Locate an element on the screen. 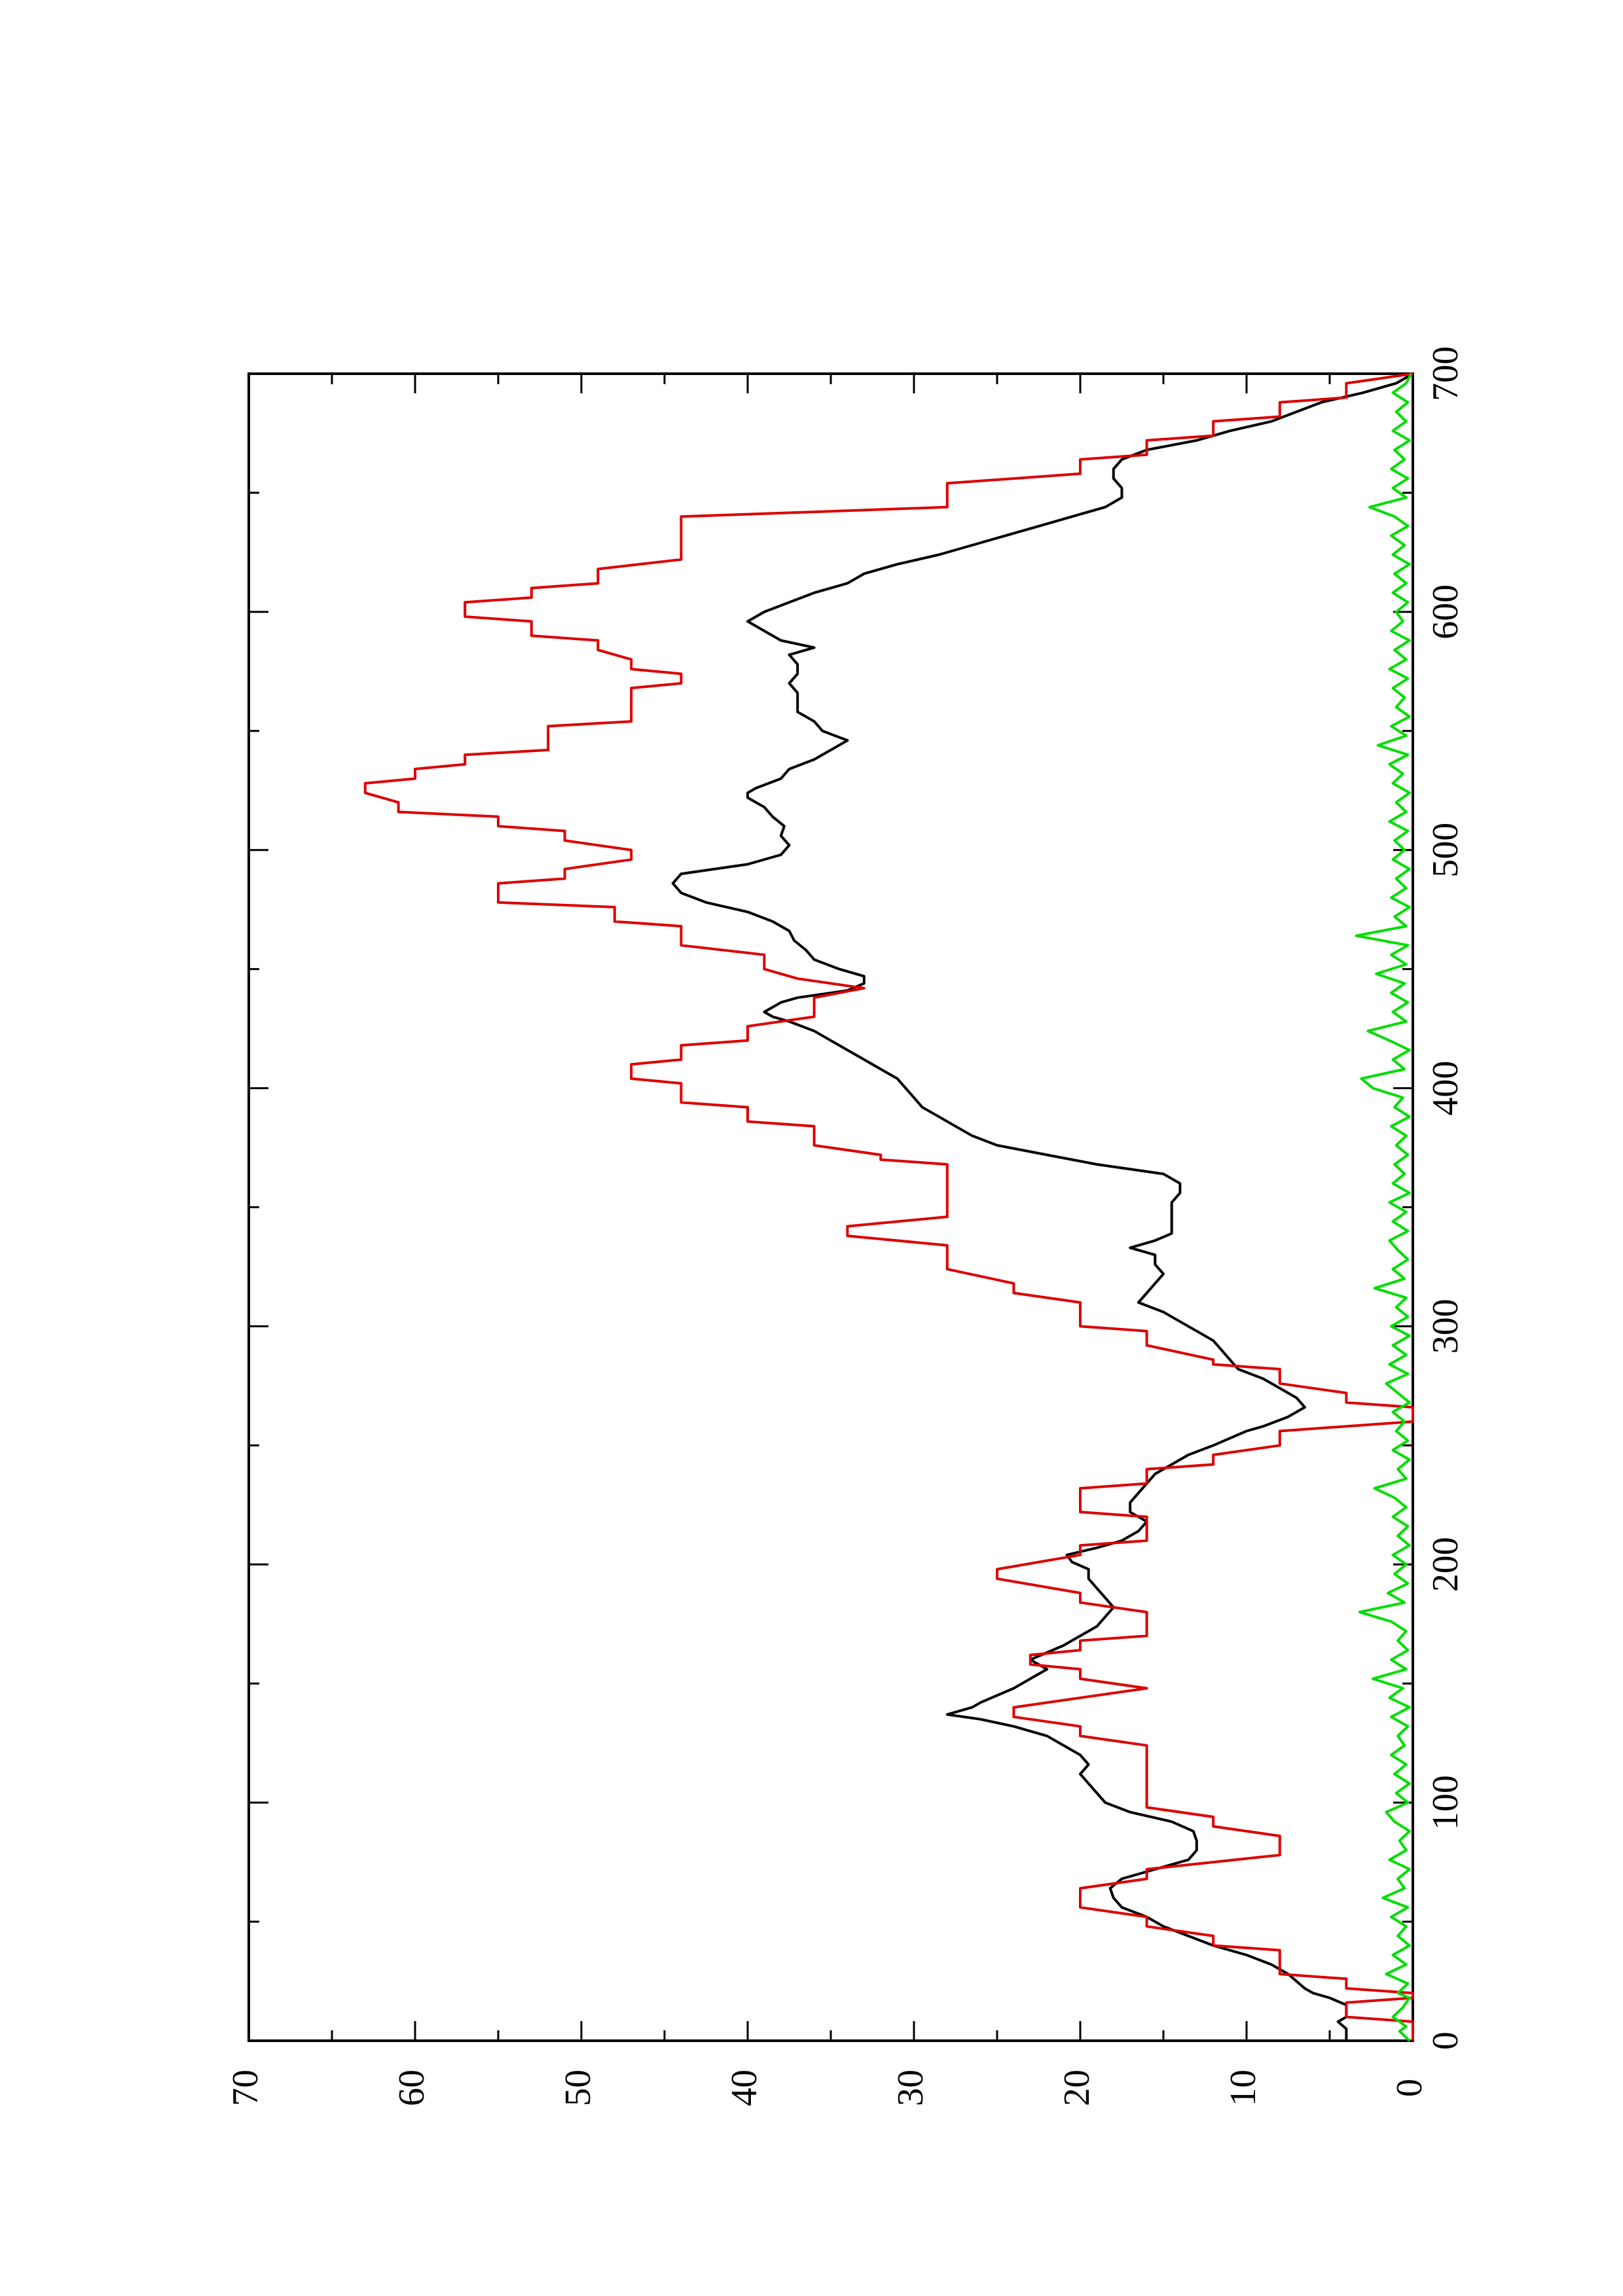  y-tick-label: 0 is located at coordinates (1409, 2088).